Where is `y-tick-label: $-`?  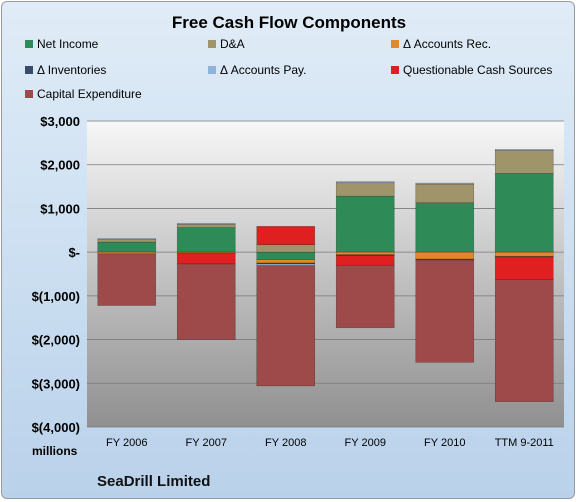 y-tick-label: $- is located at coordinates (74, 252).